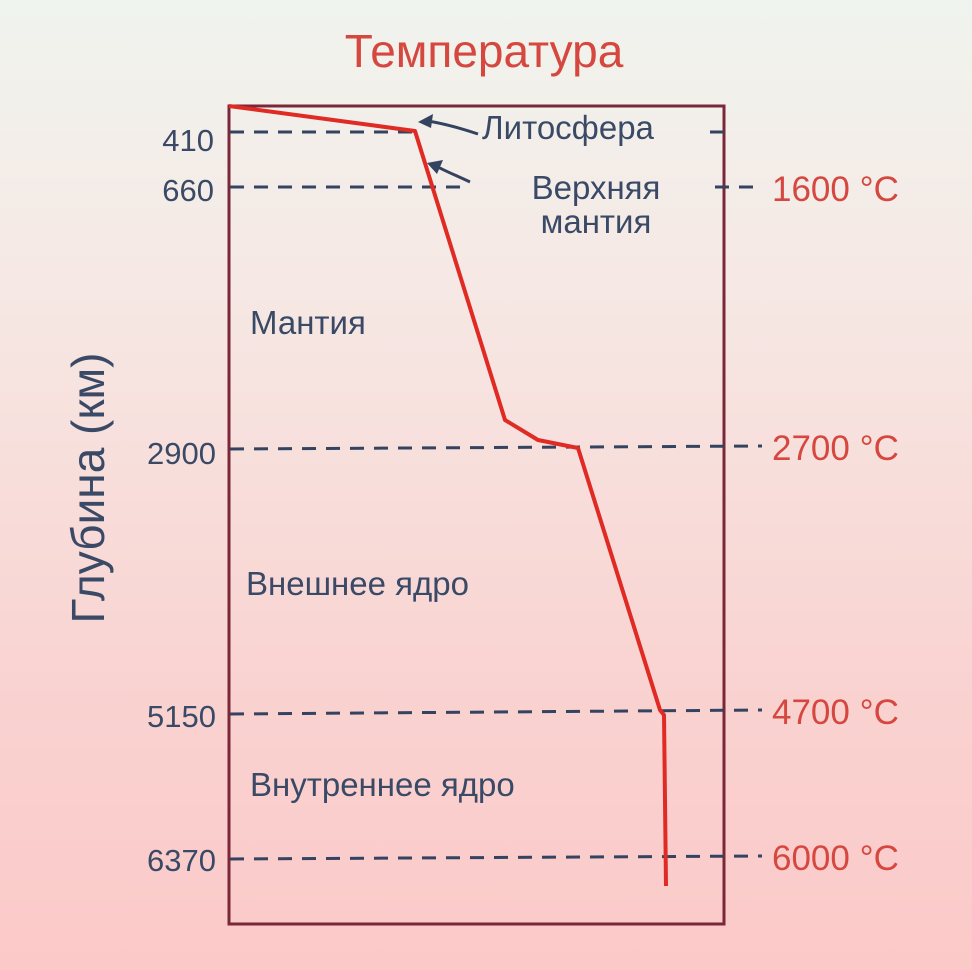 This screenshot has width=972, height=970. Describe the element at coordinates (382, 784) in the screenshot. I see `layer-label-inner-core: Внутреннее ядро` at that location.